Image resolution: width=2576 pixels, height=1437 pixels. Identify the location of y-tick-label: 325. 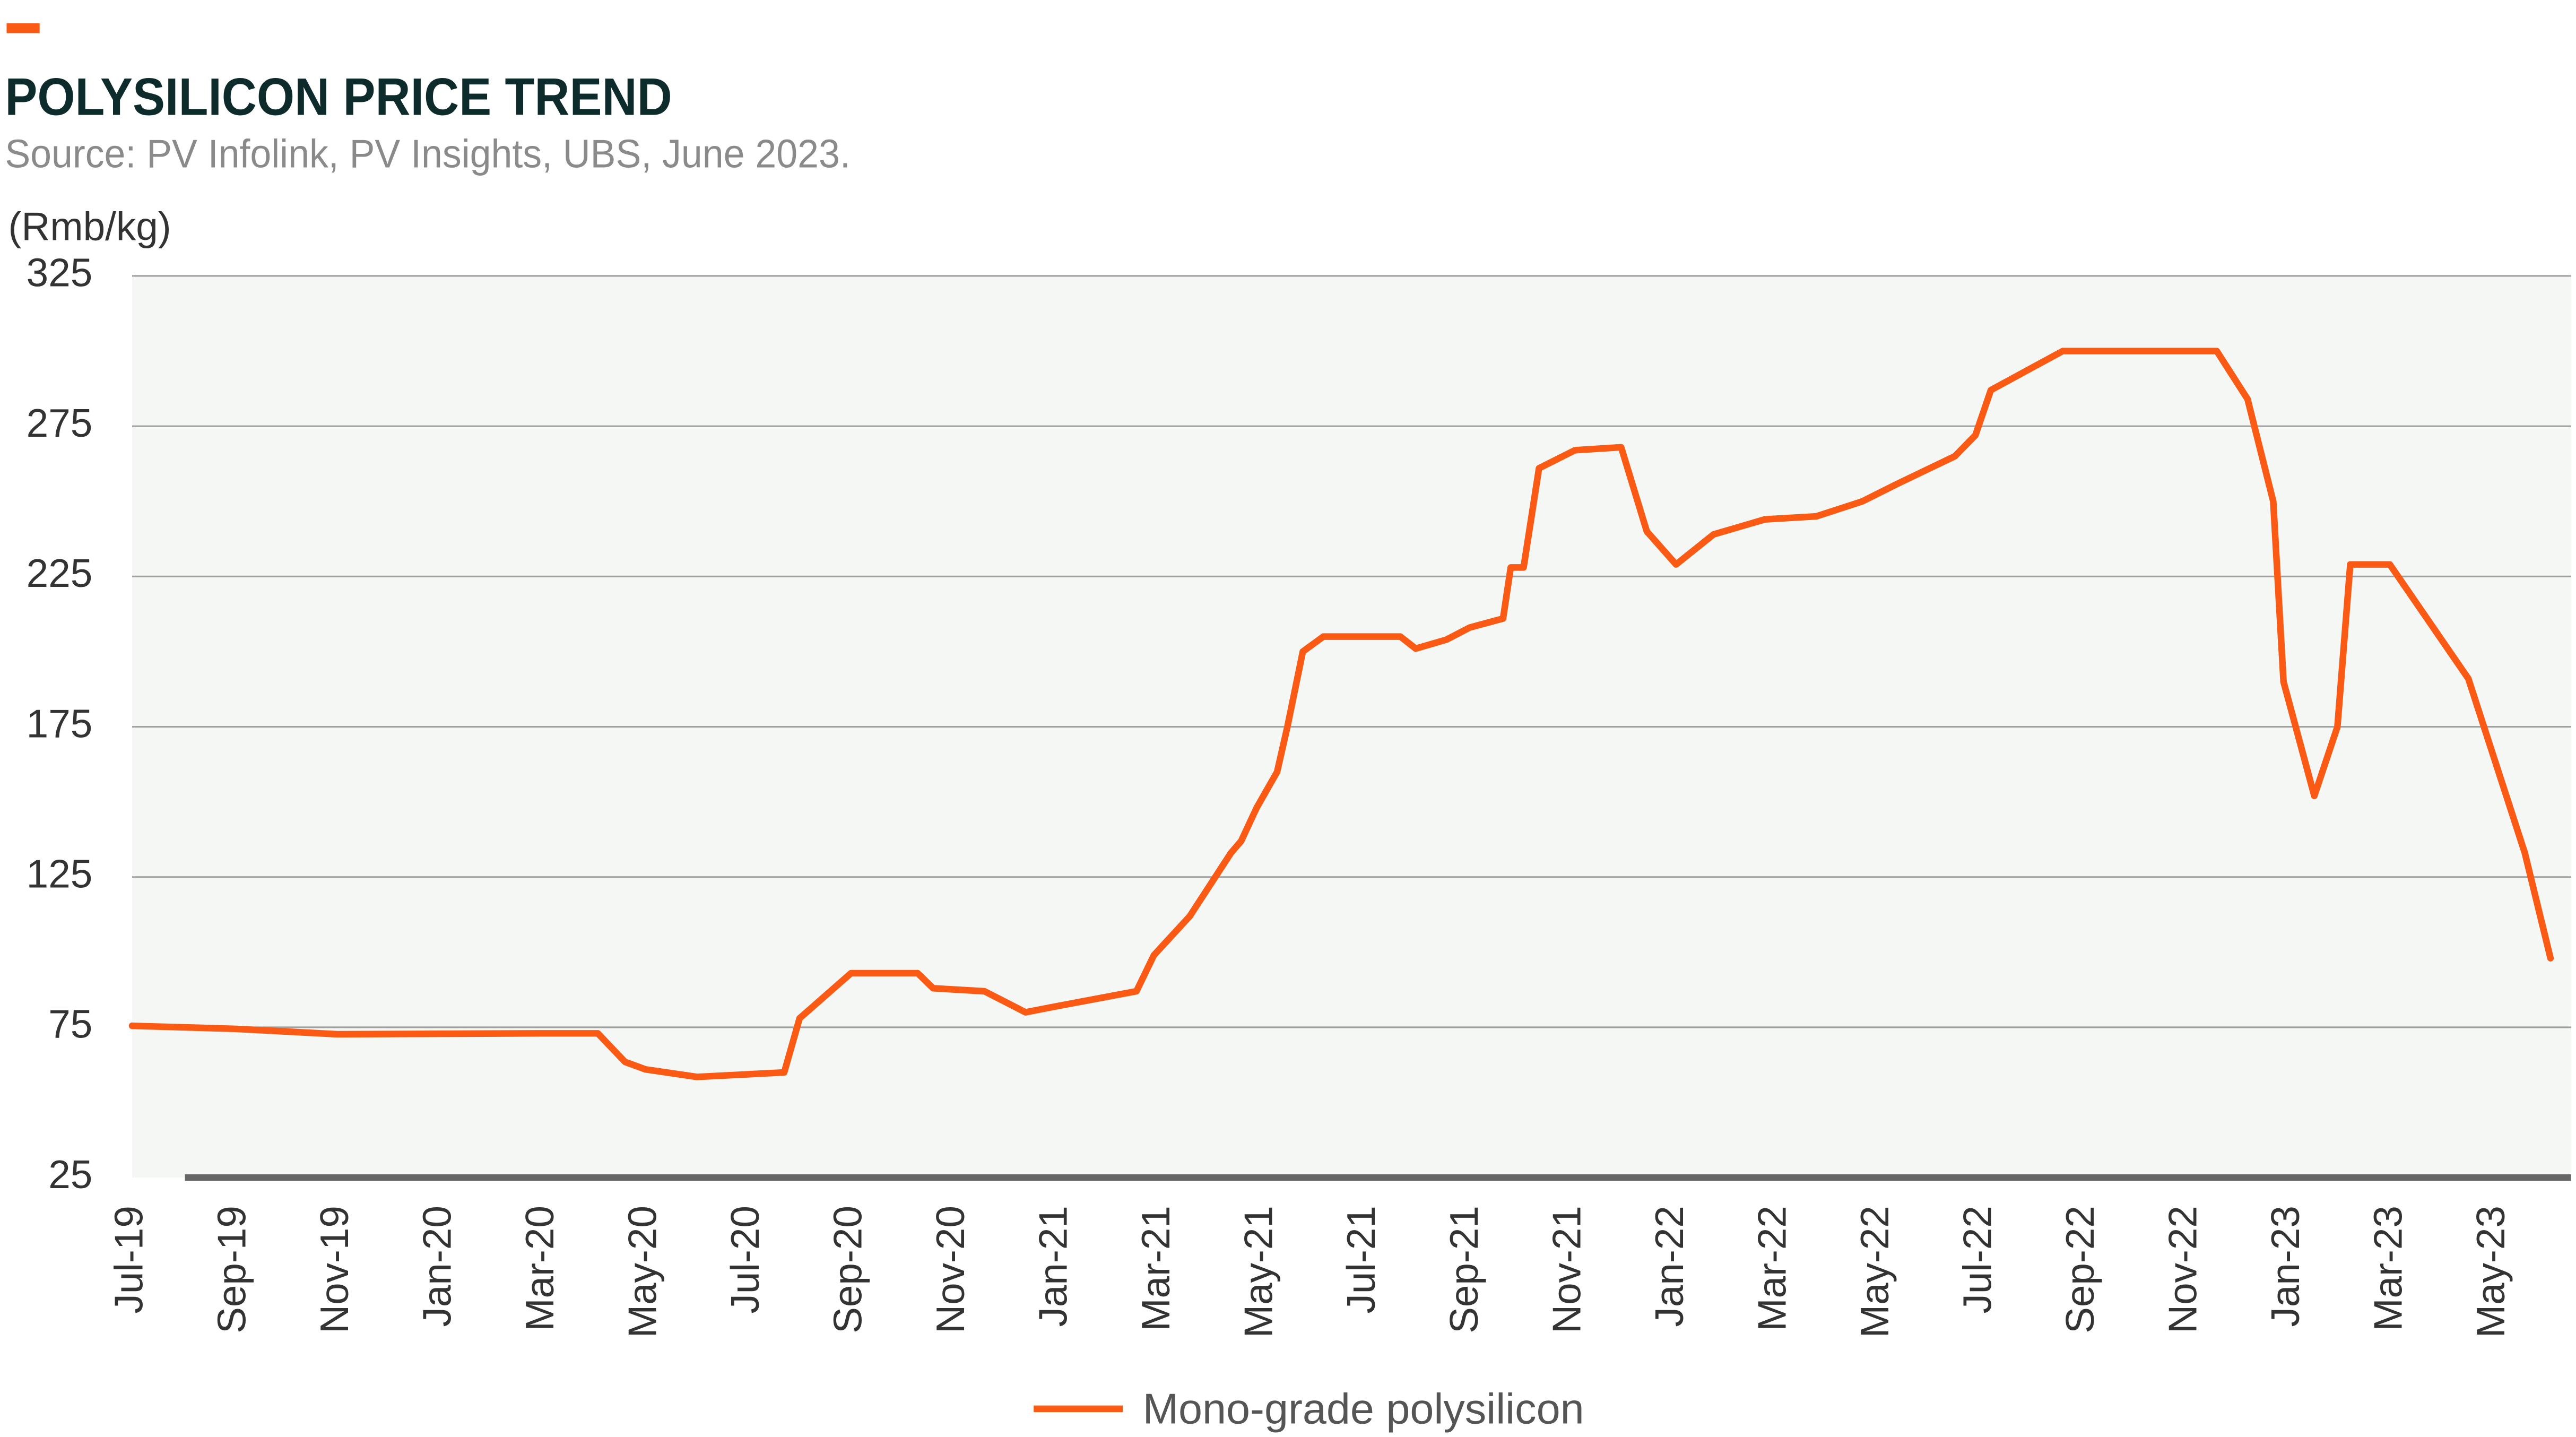
(60, 272).